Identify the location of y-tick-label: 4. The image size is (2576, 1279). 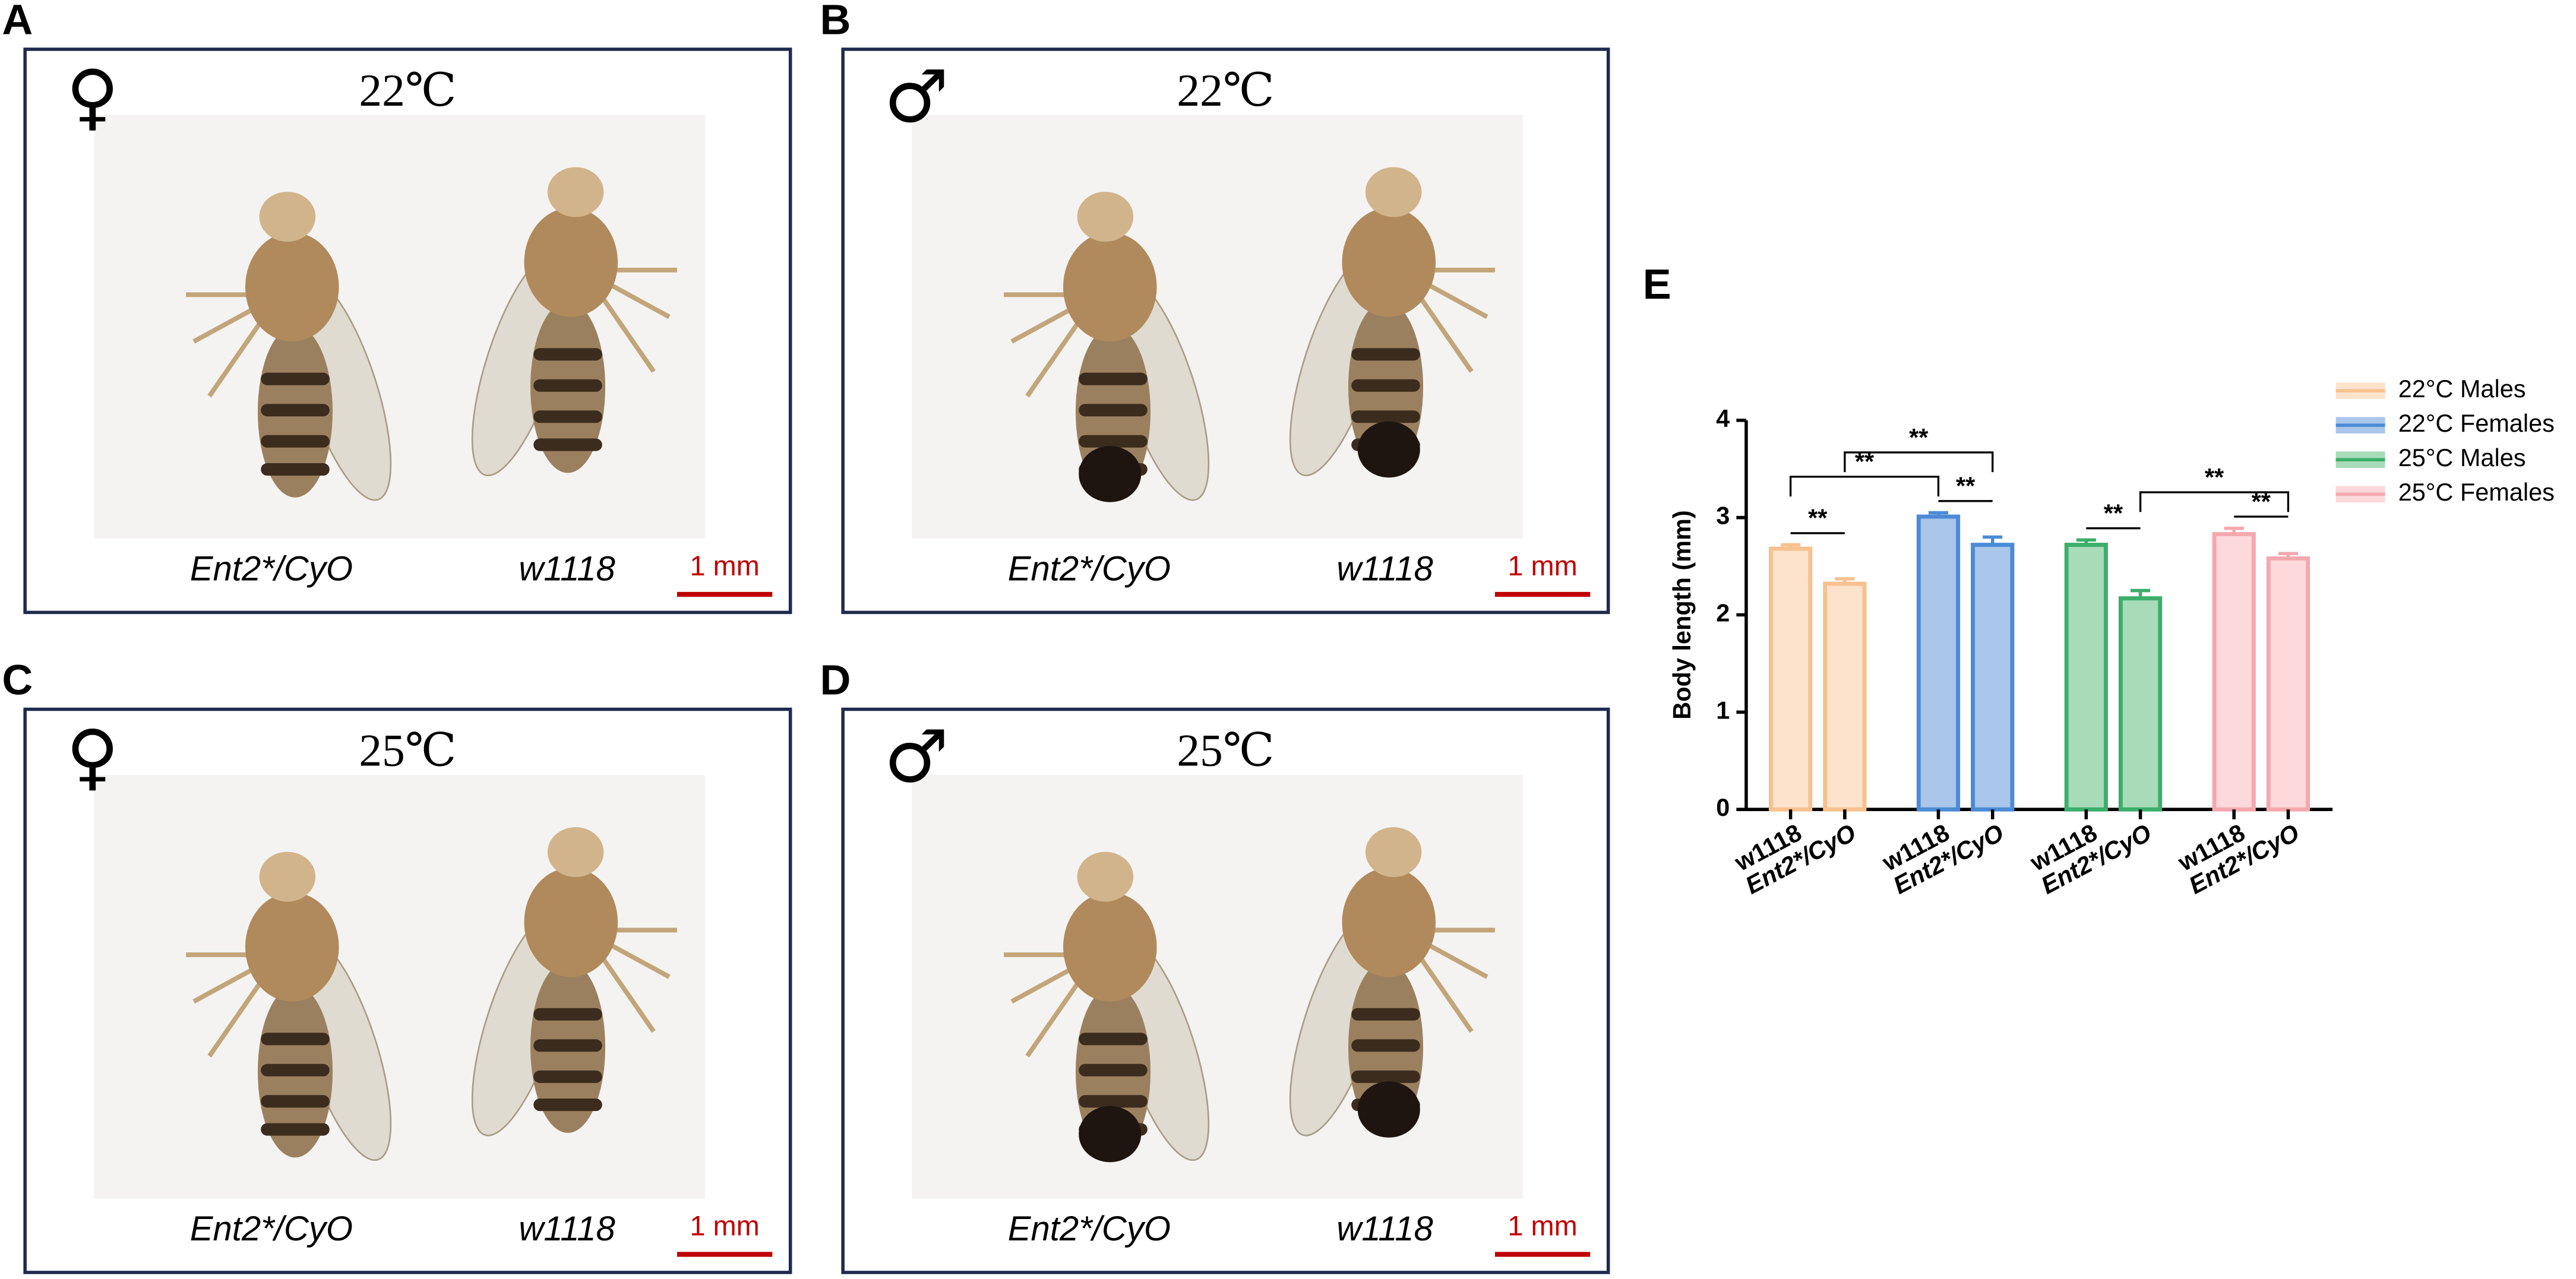
(1723, 418).